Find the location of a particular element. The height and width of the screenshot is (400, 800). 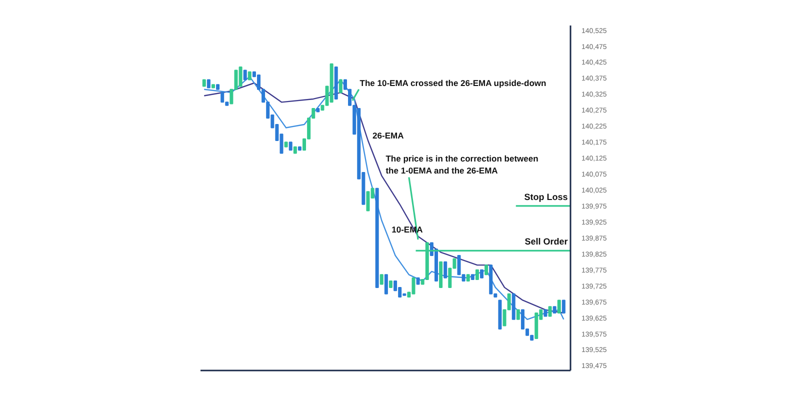

annotation: The 10-EMA crossed the 26-EMA upside-down is located at coordinates (453, 83).